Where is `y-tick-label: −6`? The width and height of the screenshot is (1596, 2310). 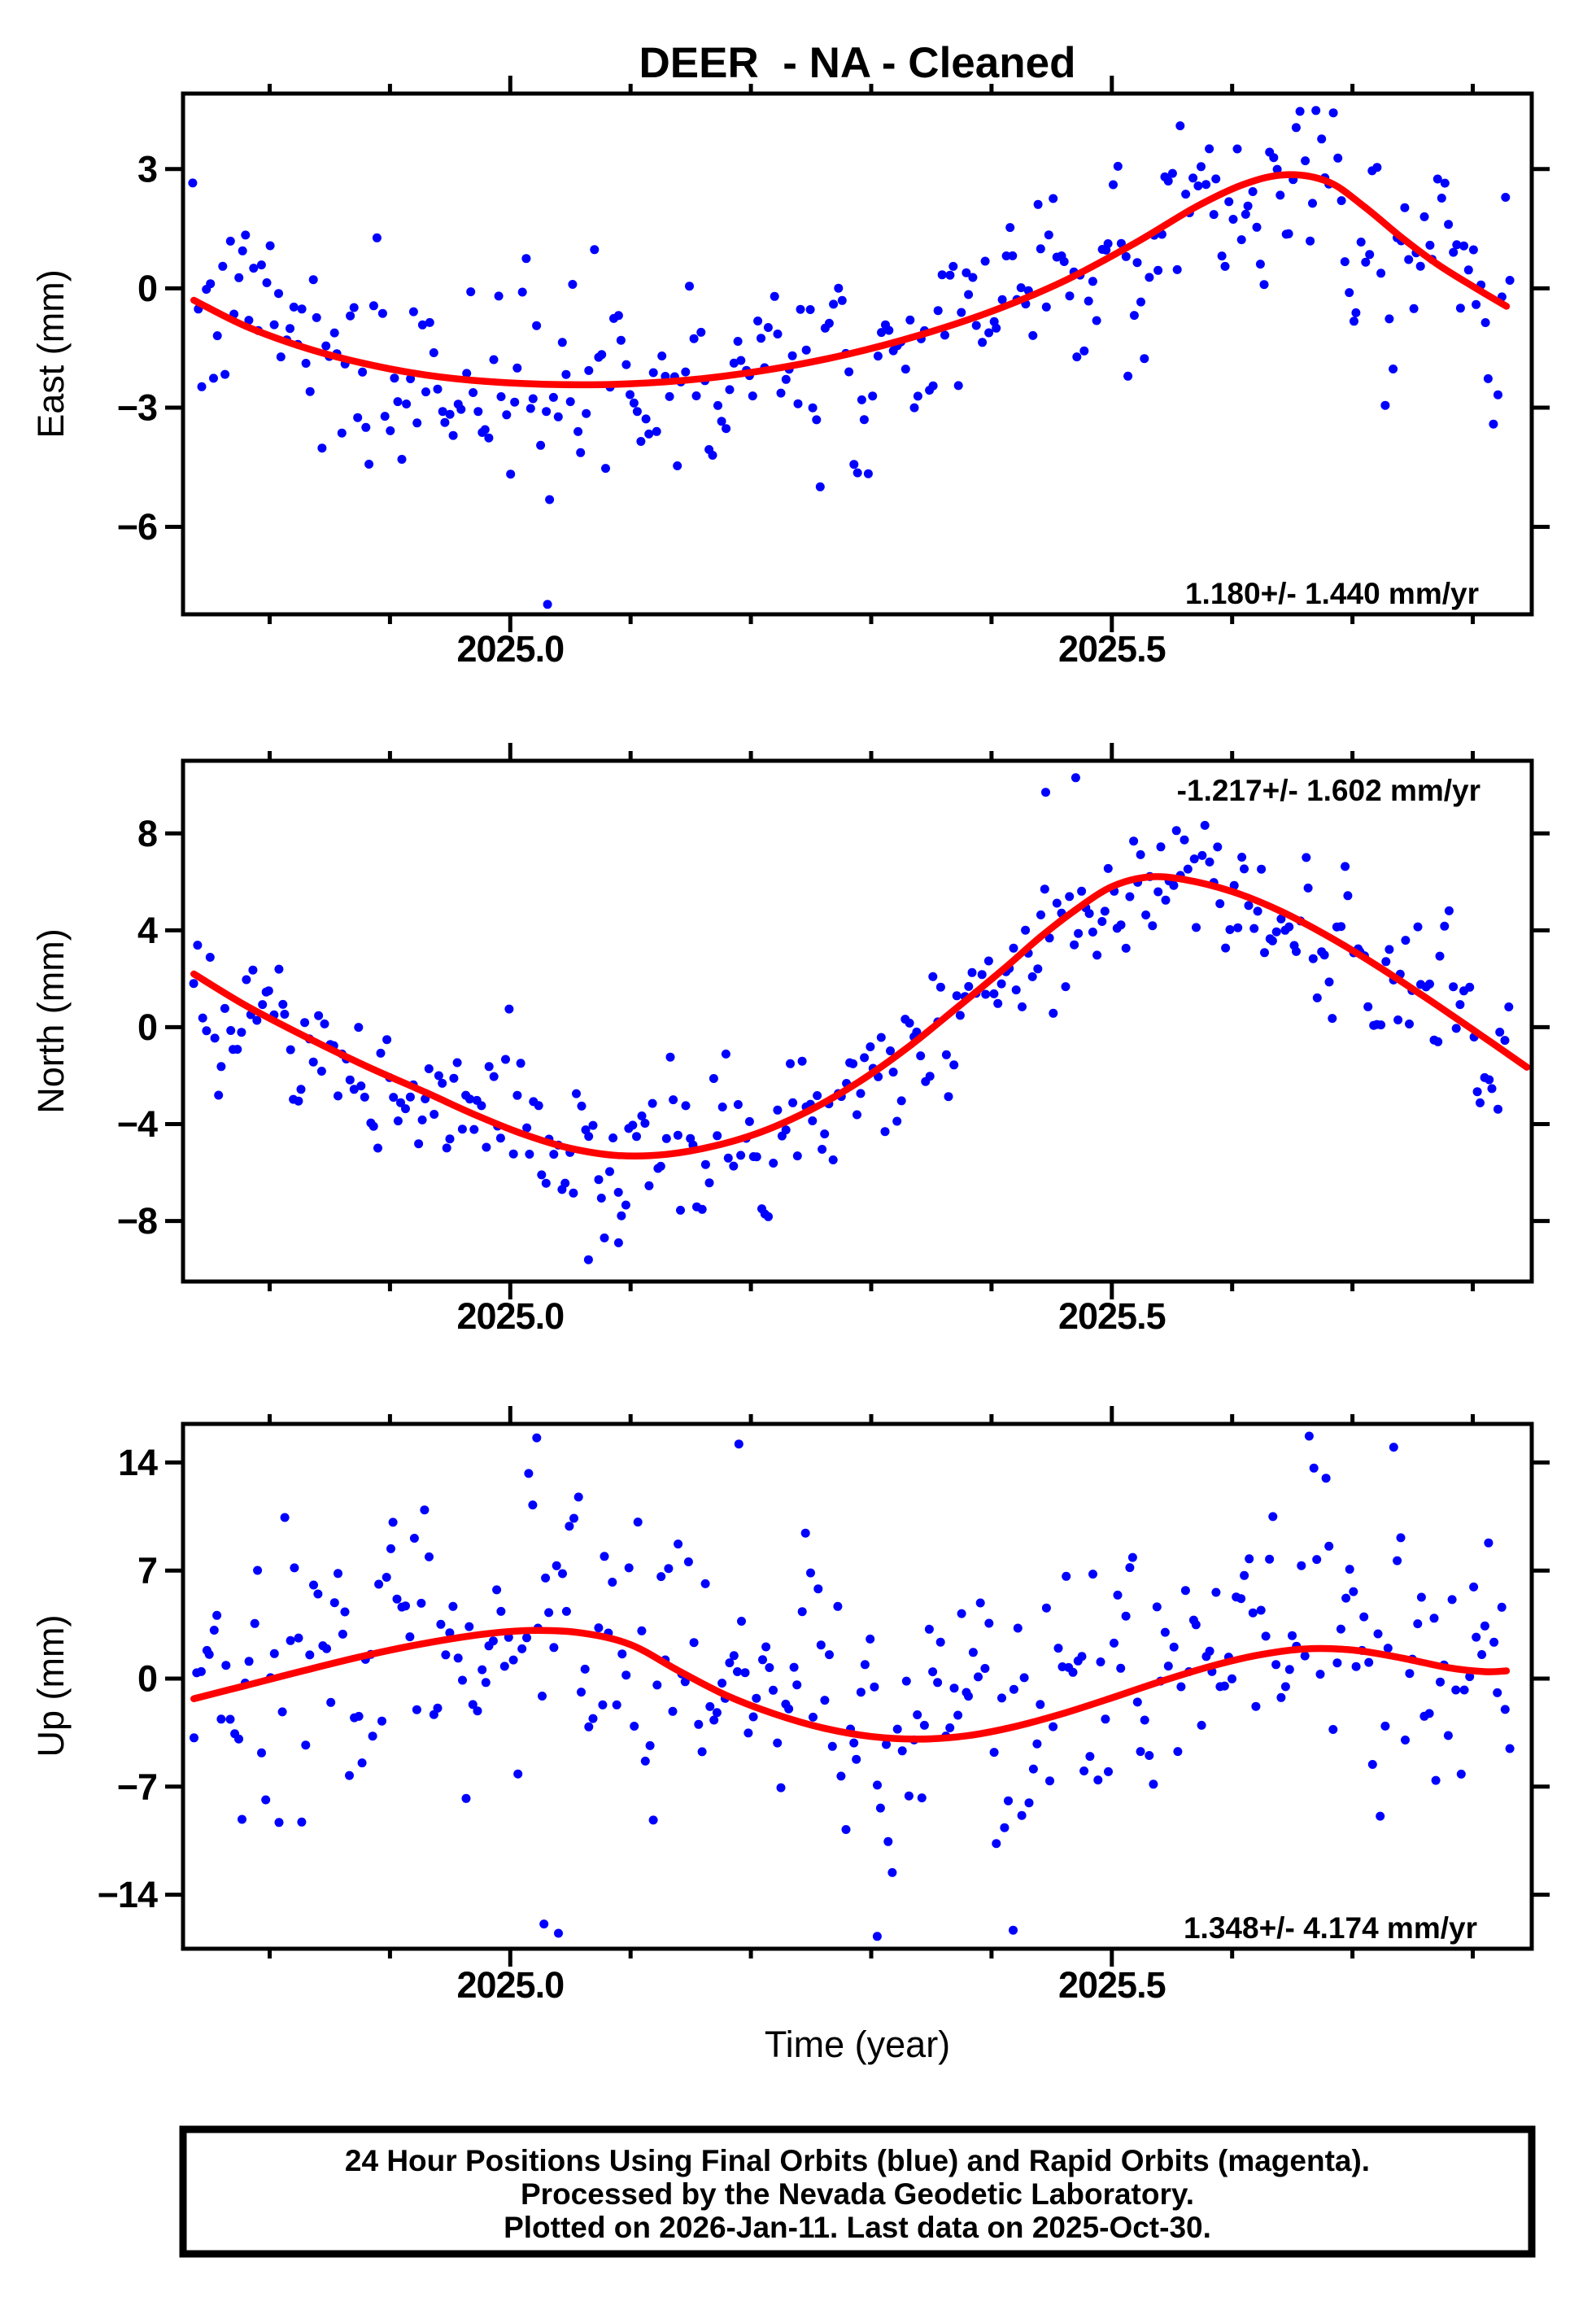
y-tick-label: −6 is located at coordinates (137, 527).